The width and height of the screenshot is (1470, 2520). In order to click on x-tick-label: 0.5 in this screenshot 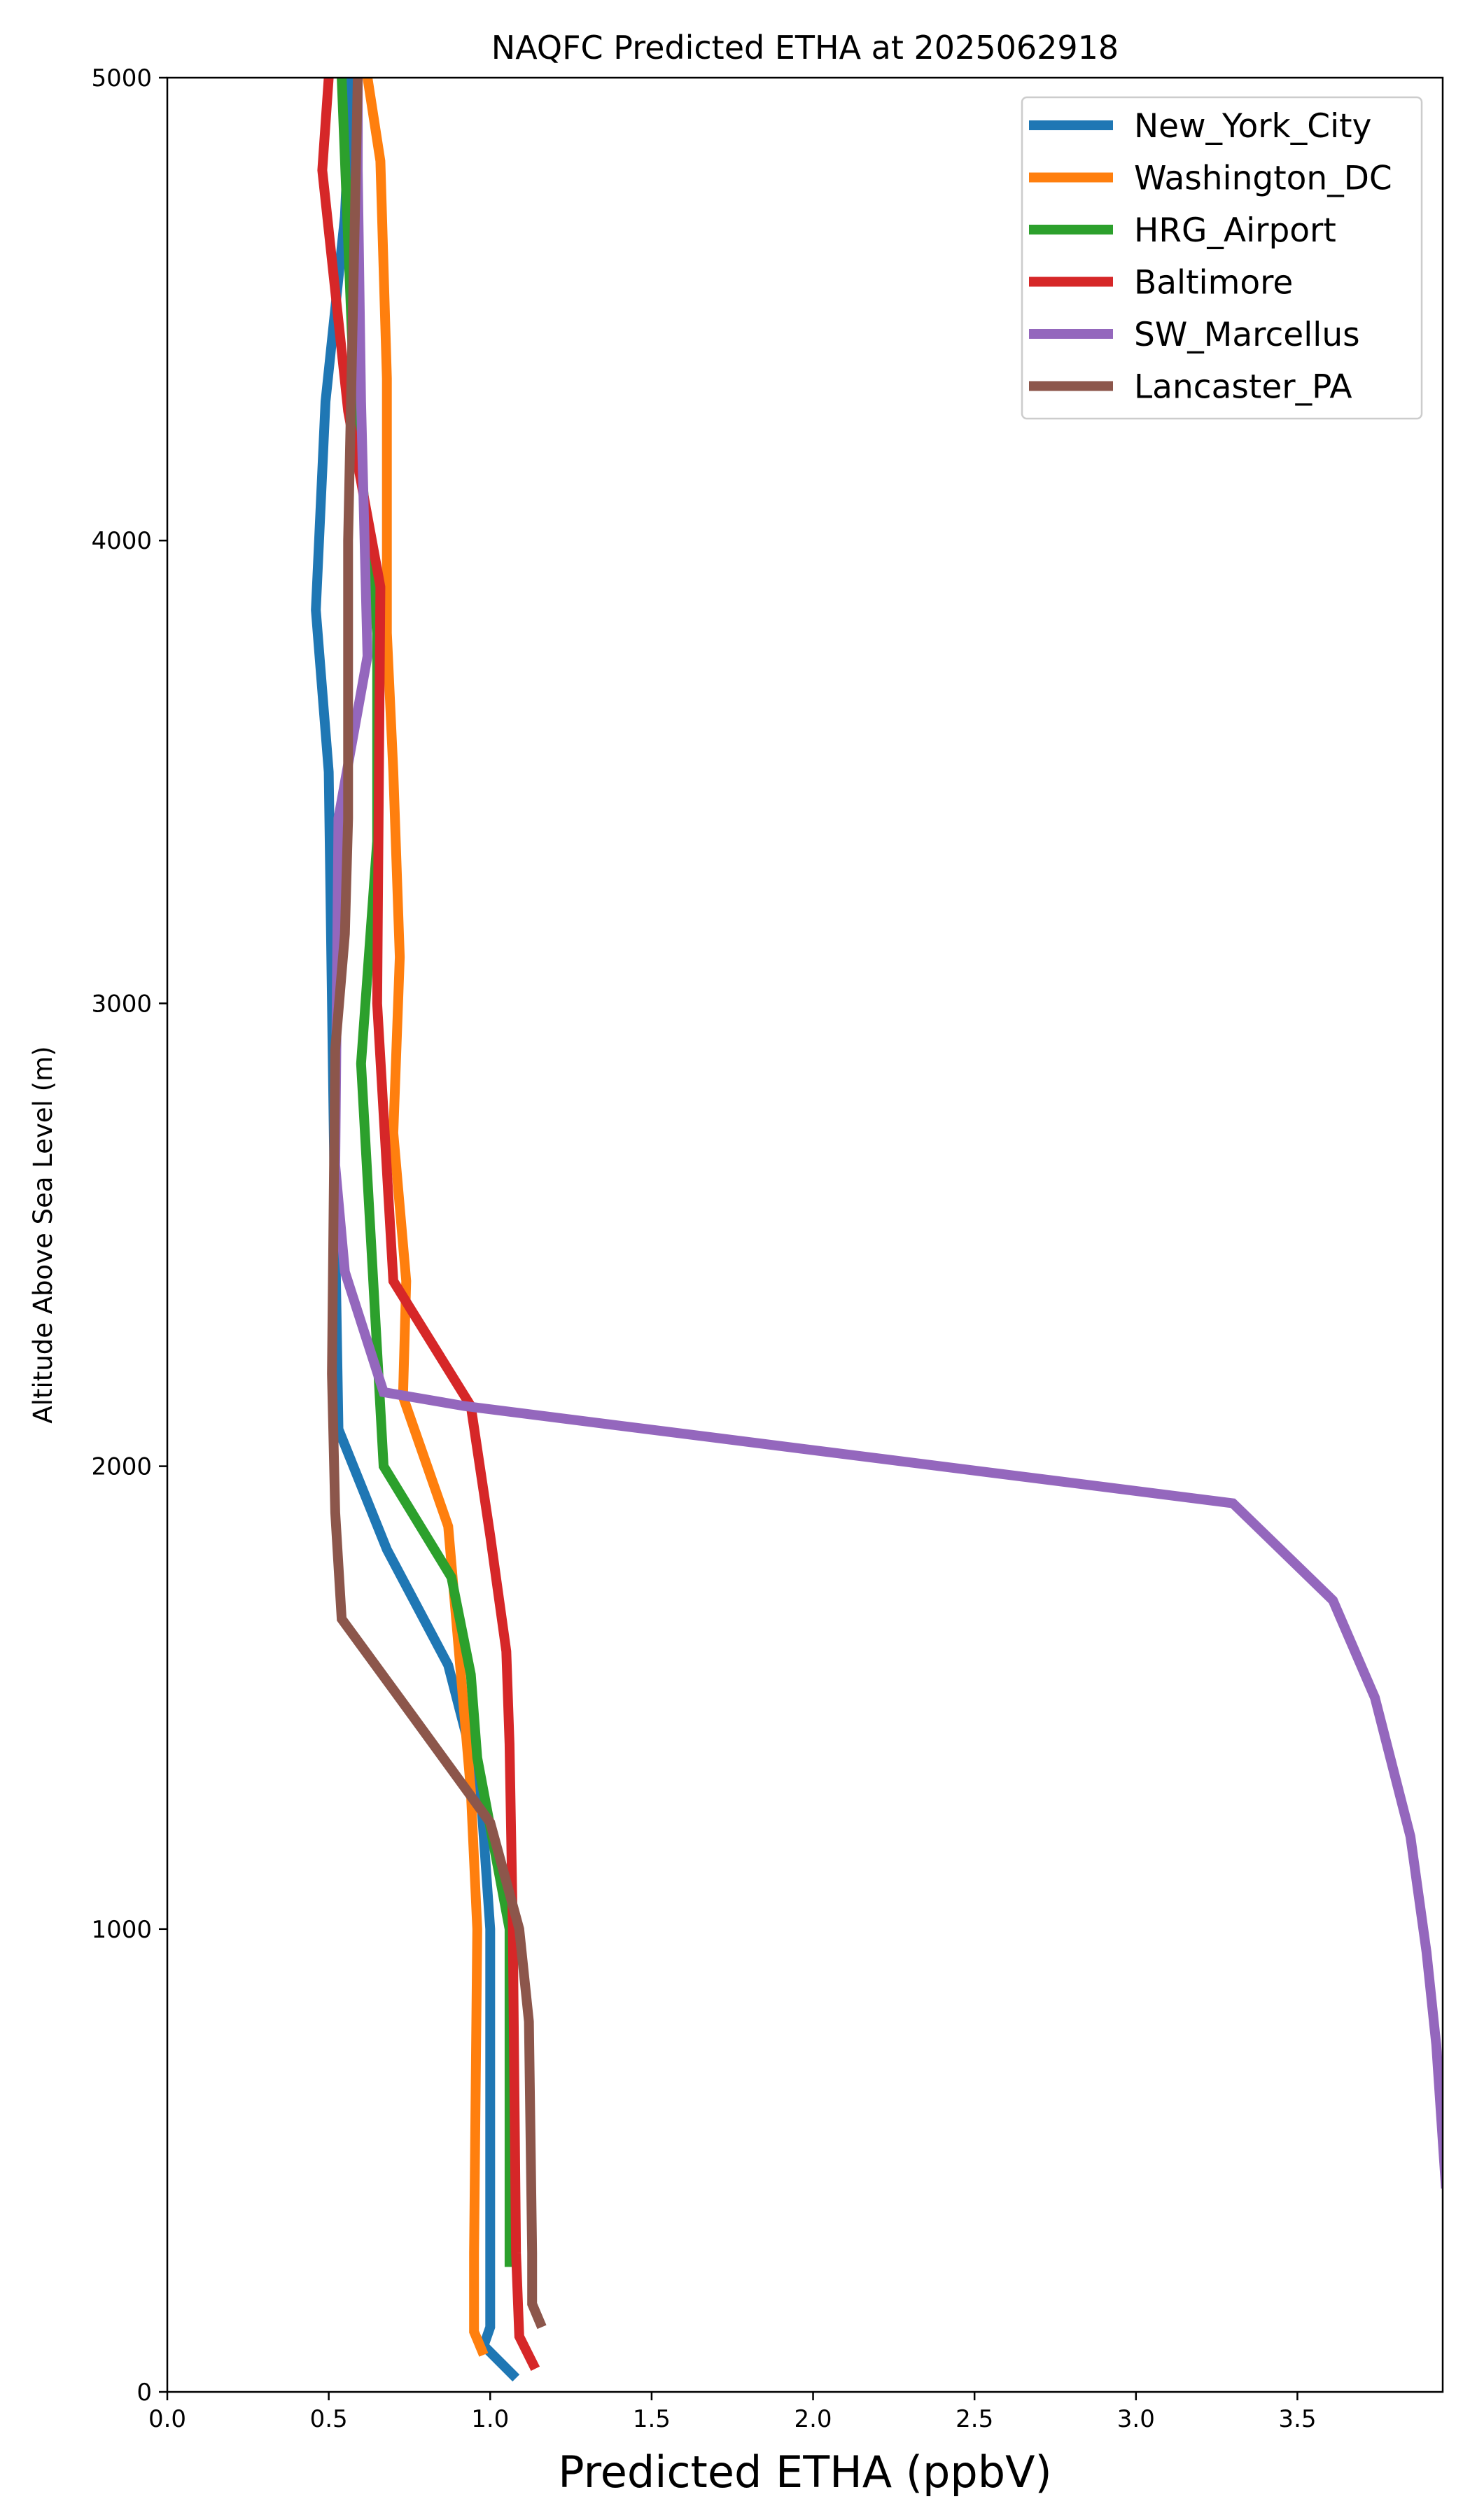, I will do `click(329, 2419)`.